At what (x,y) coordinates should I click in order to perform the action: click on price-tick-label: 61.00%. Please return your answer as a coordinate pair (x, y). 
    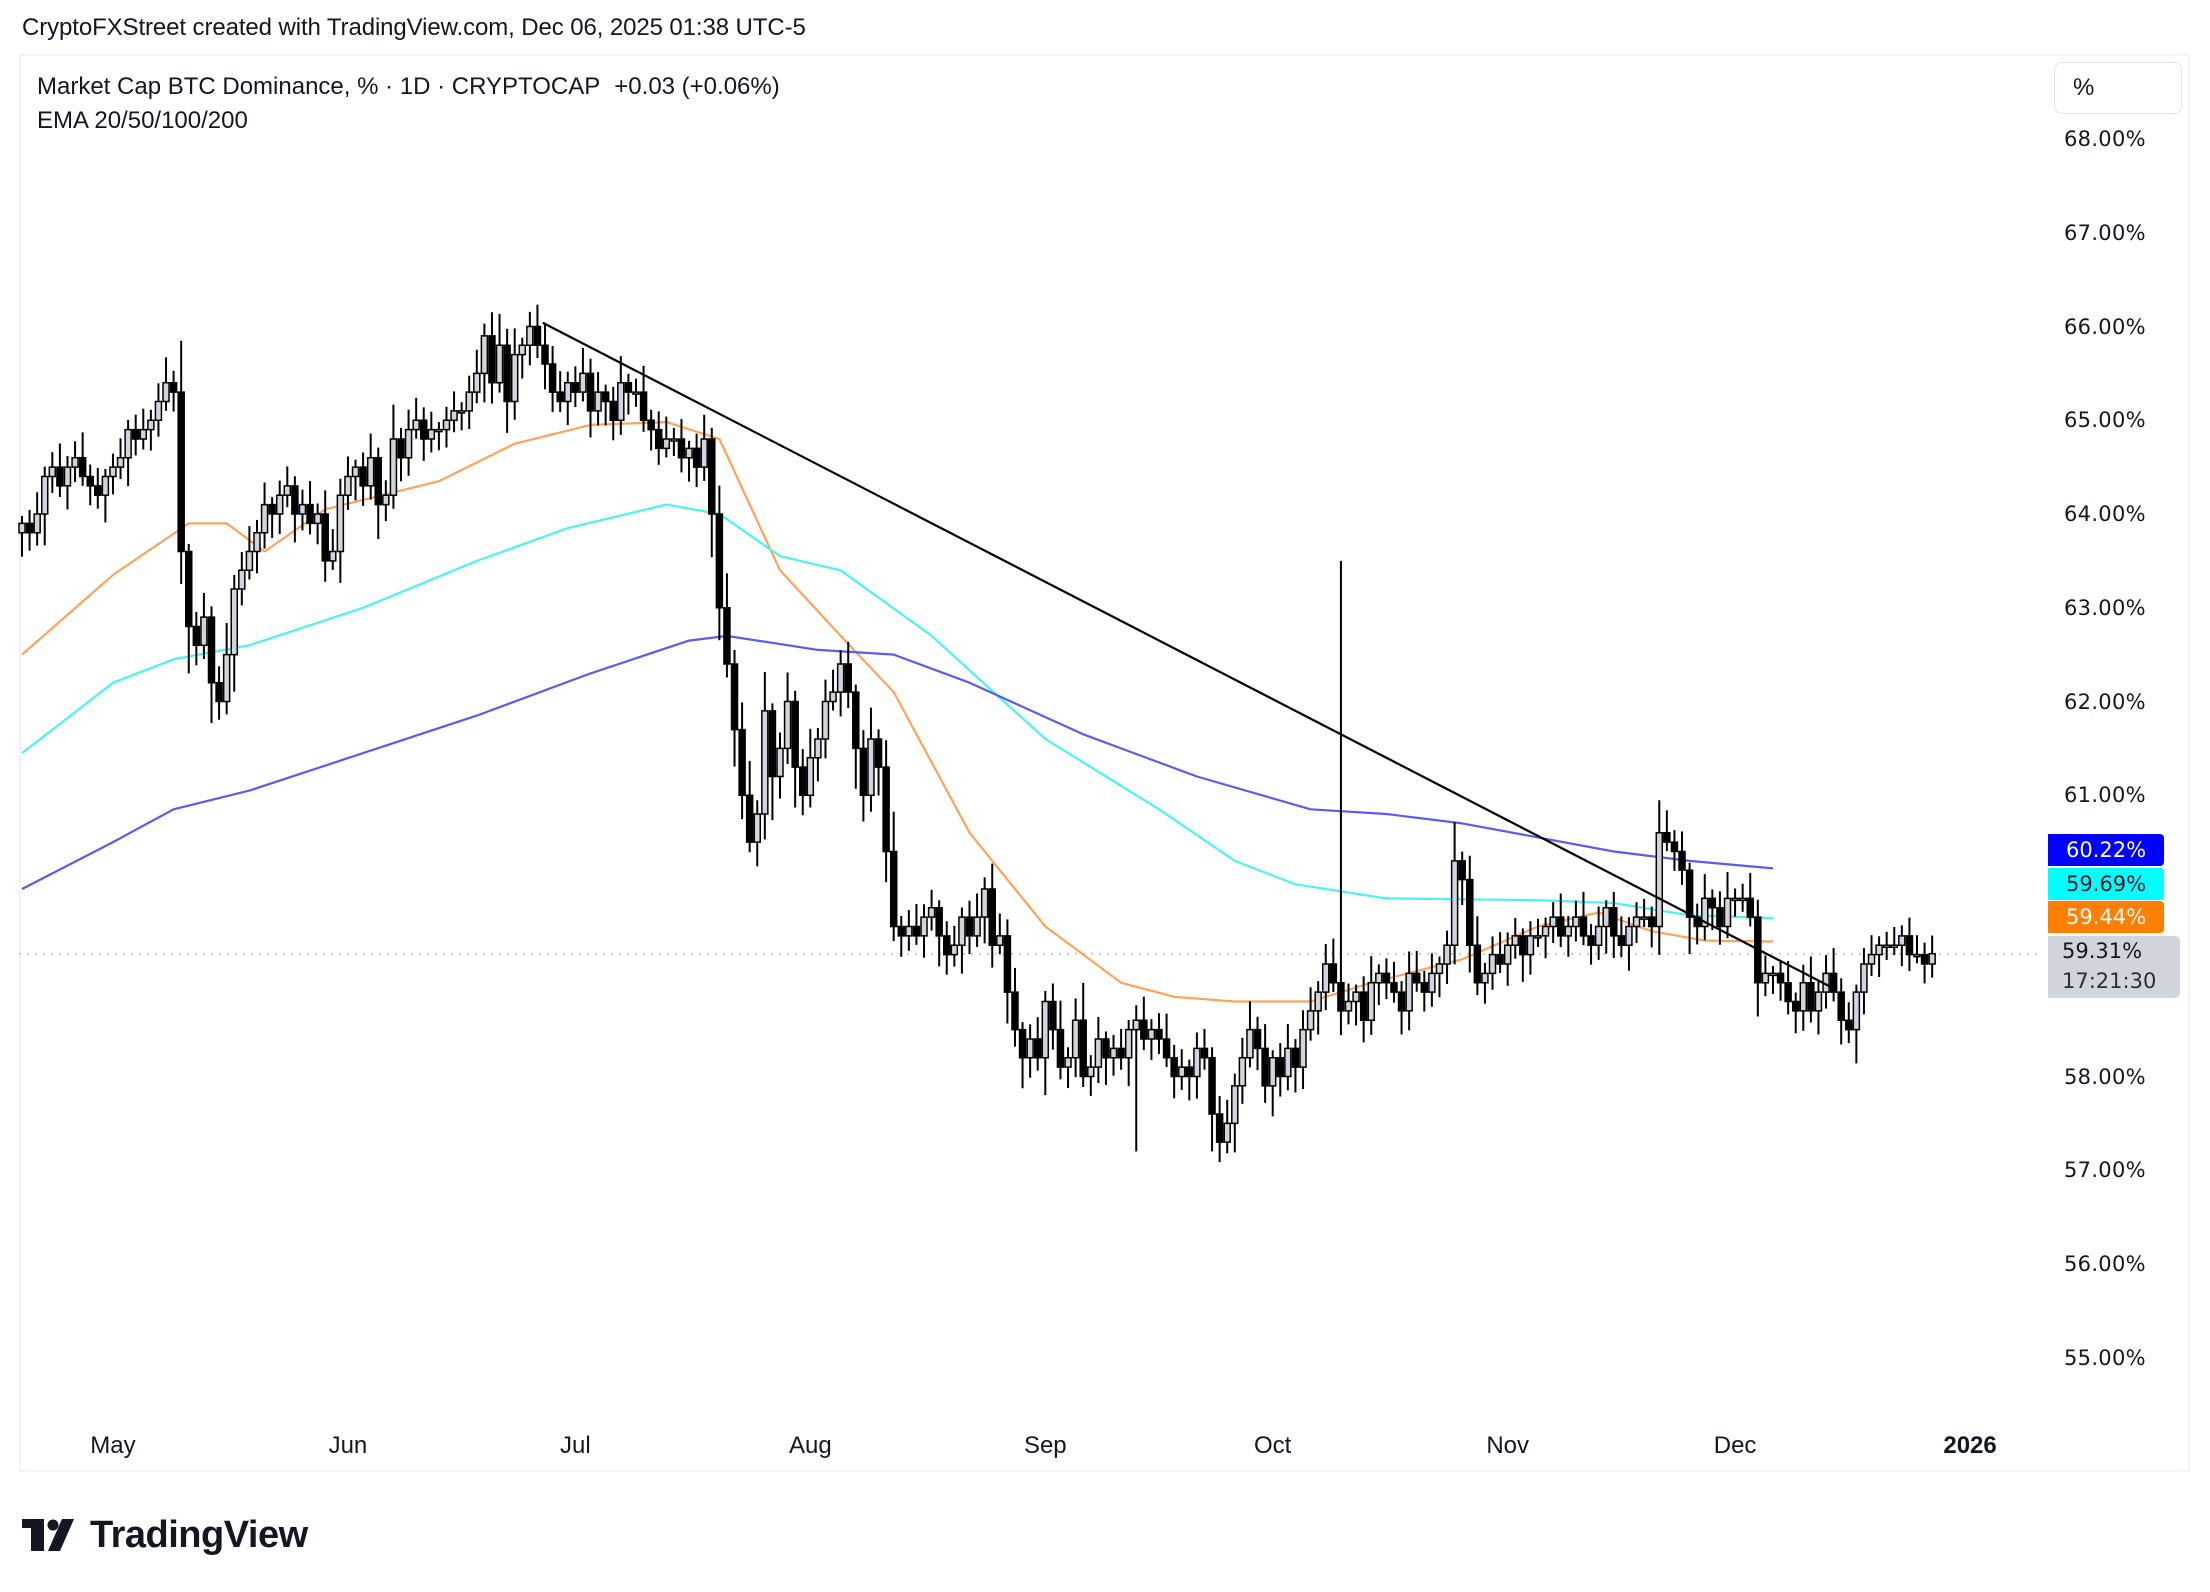
    Looking at the image, I should click on (2105, 795).